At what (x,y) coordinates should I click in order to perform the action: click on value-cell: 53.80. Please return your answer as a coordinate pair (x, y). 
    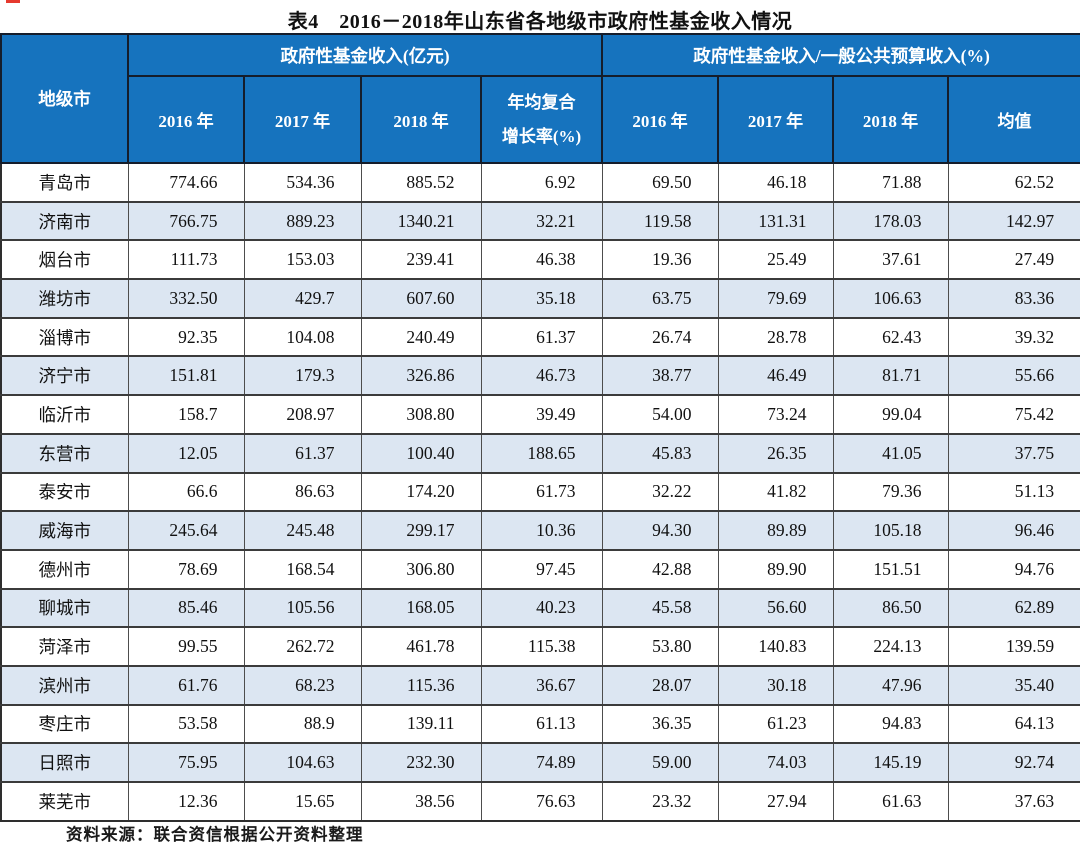
    Looking at the image, I should click on (660, 646).